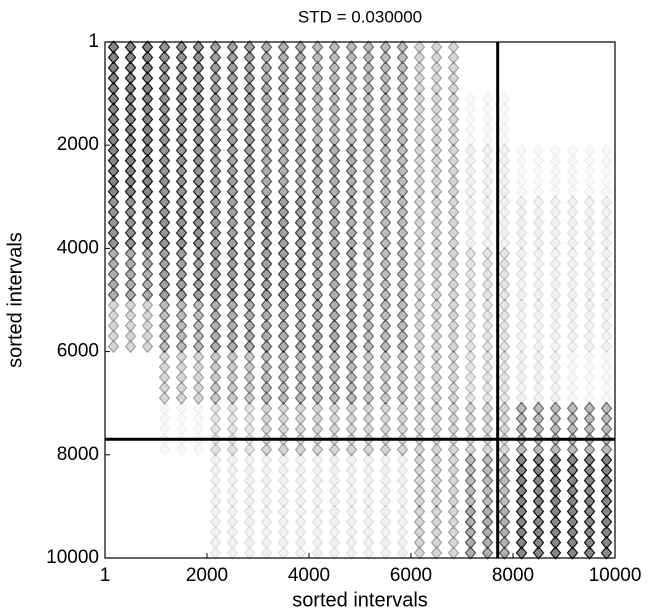 The image size is (650, 613). I want to click on x-tick-label: 2000, so click(207, 575).